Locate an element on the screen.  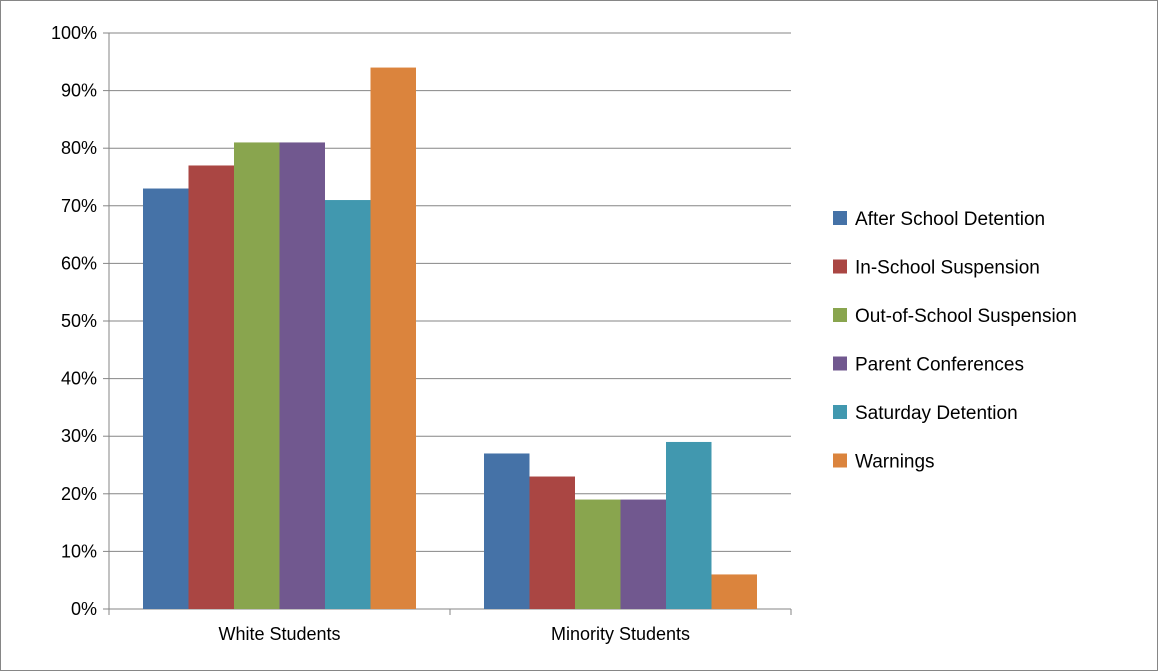
y-tick-label: 20% is located at coordinates (79, 494).